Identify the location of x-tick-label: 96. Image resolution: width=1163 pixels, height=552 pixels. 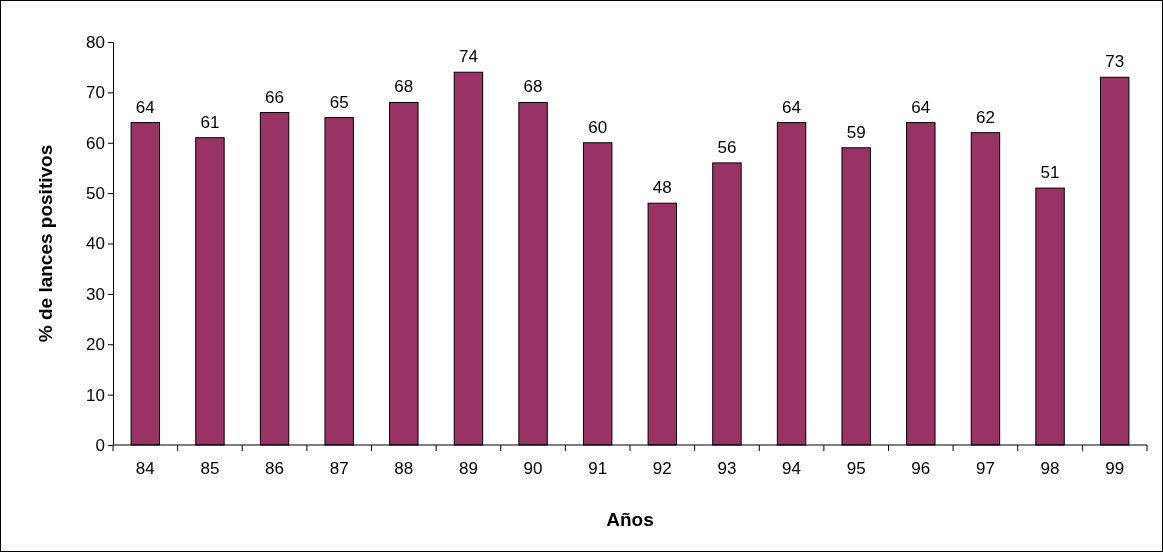
(921, 468).